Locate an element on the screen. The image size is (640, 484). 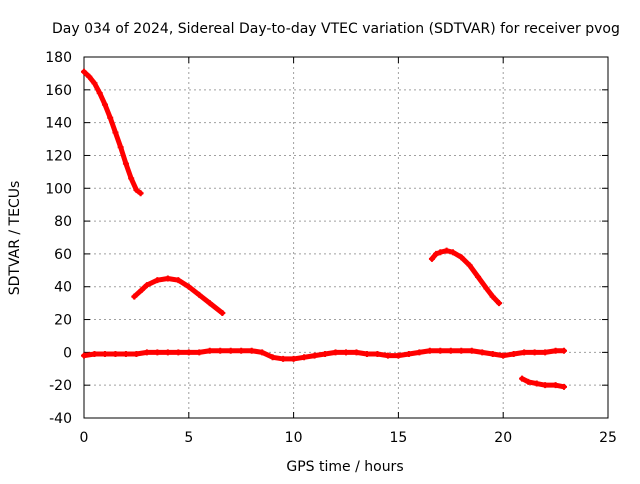
y-tick-label: 20 is located at coordinates (63, 321).